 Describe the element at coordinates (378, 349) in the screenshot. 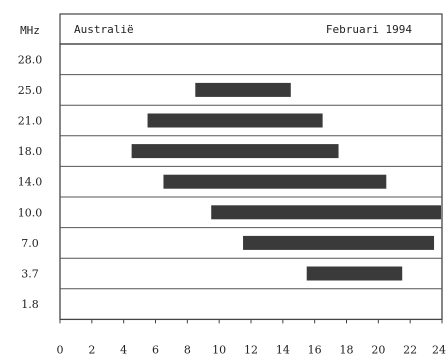

I see `x-tick-label: 20` at that location.